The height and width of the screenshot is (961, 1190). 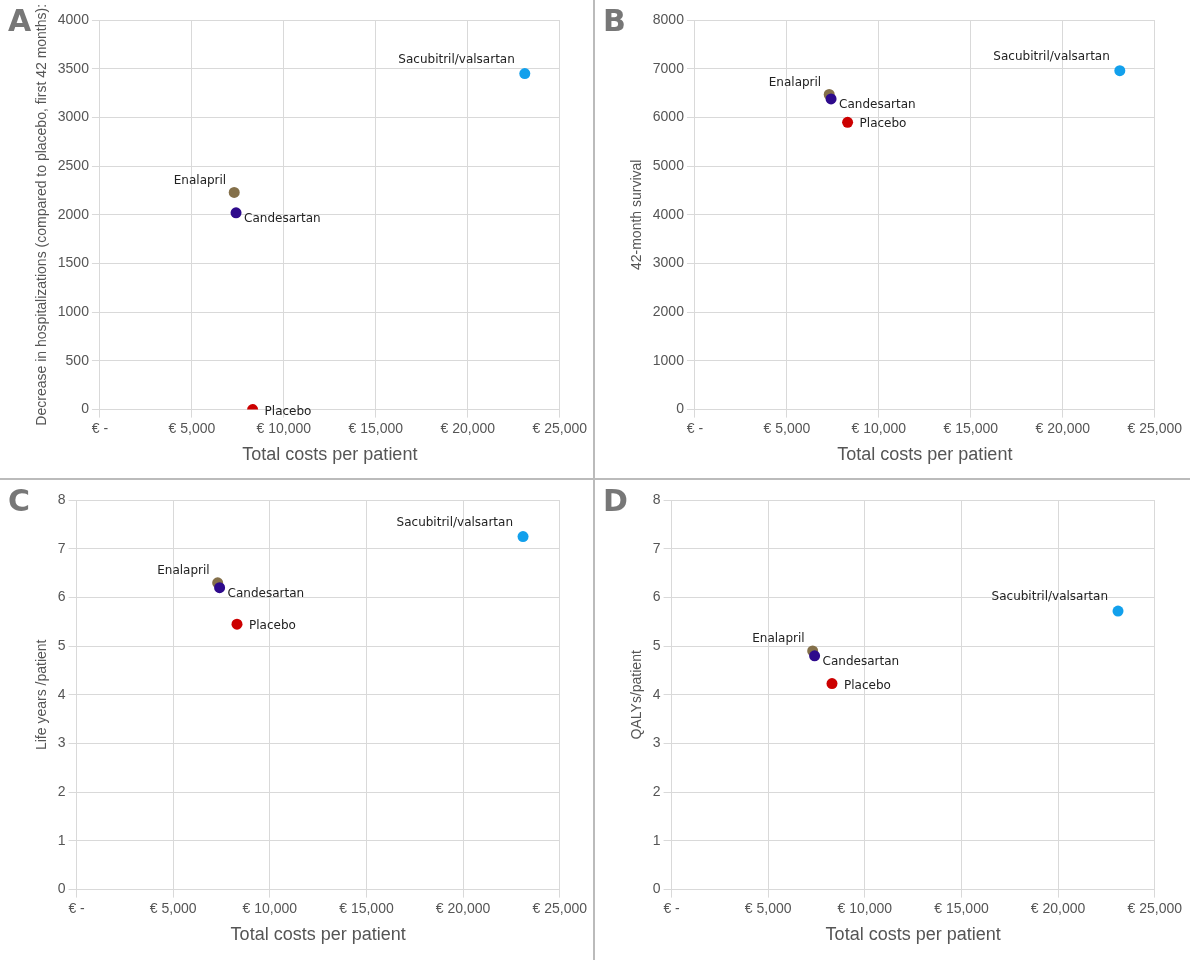 What do you see at coordinates (668, 18) in the screenshot?
I see `y-tick-label: 8000` at bounding box center [668, 18].